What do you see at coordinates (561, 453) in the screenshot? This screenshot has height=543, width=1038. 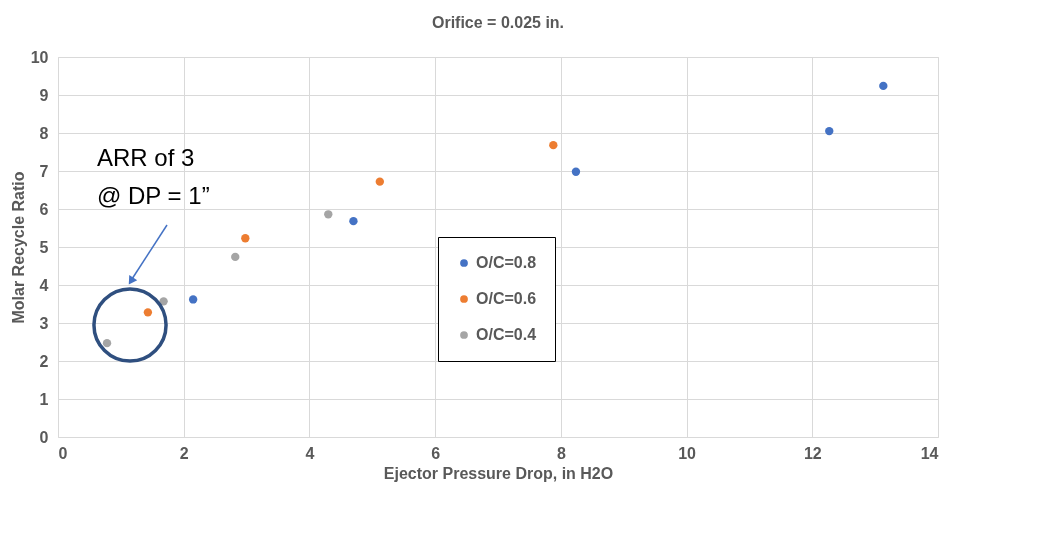 I see `x-tick-label: 8` at bounding box center [561, 453].